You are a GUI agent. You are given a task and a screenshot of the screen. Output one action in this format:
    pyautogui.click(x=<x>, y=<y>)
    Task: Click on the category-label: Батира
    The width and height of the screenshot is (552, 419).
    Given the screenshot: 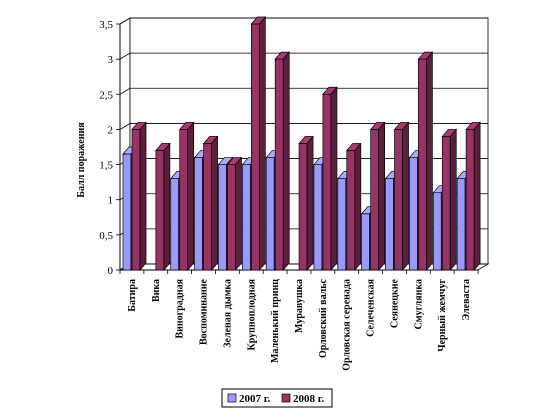 What is the action you would take?
    pyautogui.click(x=132, y=295)
    